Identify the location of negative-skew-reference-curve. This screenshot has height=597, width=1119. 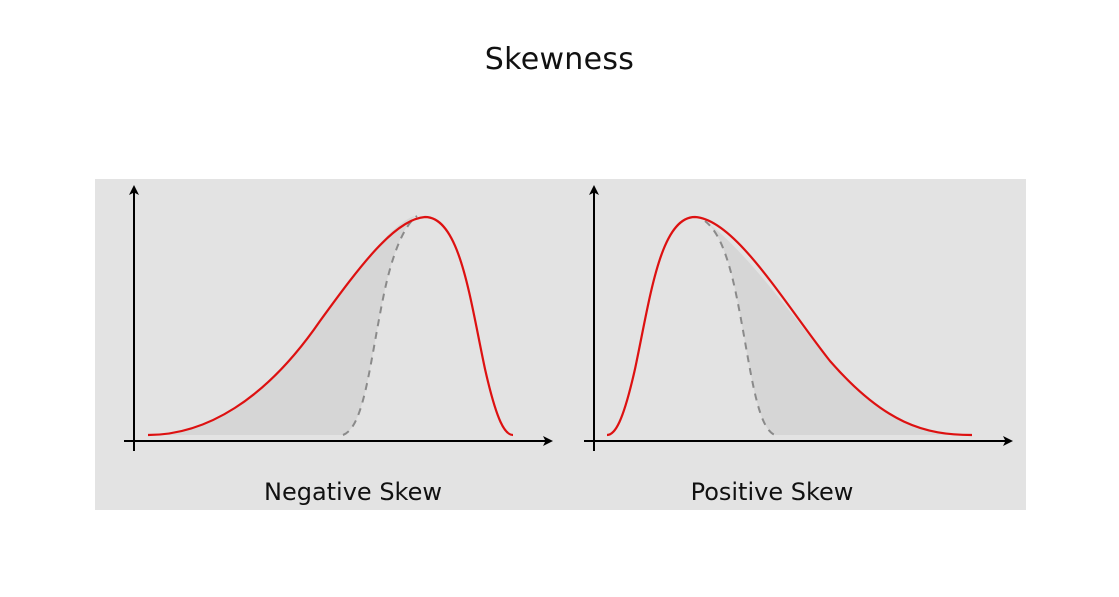
(380, 325).